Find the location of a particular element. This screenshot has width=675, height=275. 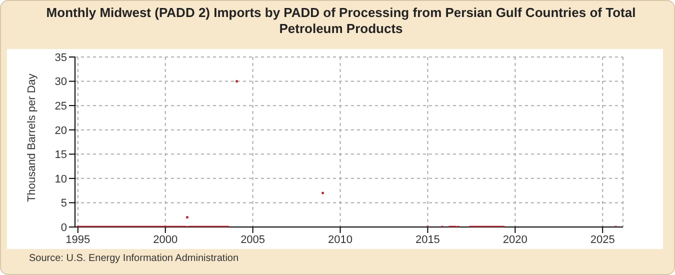

y-tick-label: 15 is located at coordinates (60, 155).